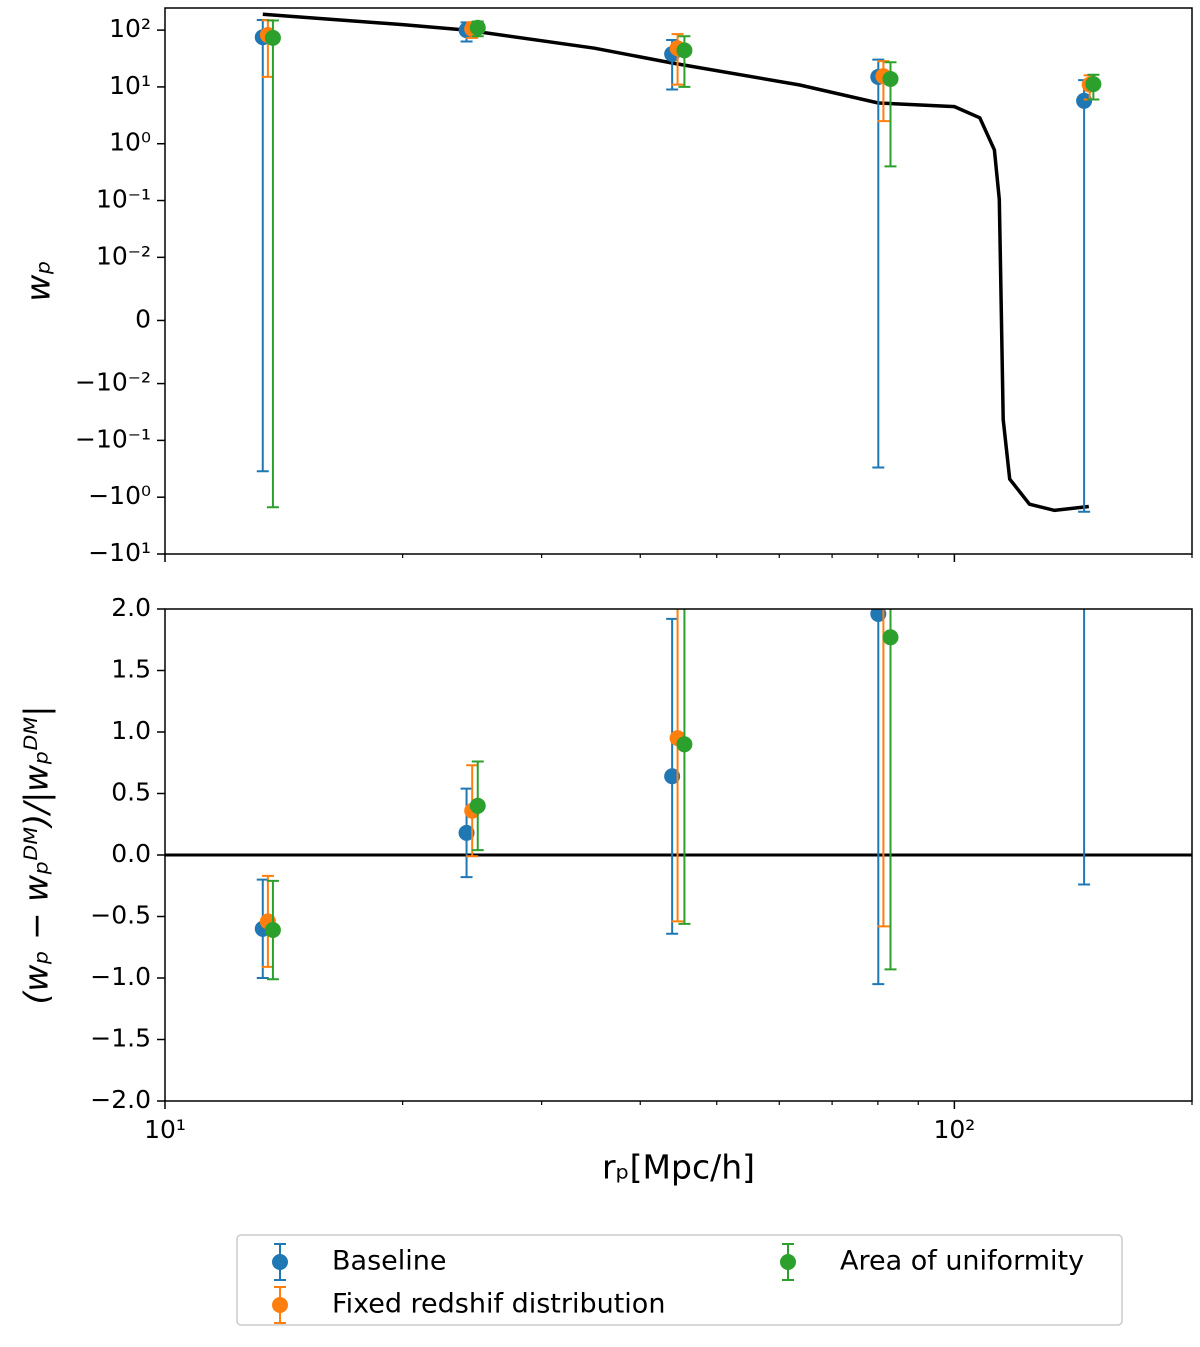  Describe the element at coordinates (131, 730) in the screenshot. I see `y-tick-label: 1.0` at that location.